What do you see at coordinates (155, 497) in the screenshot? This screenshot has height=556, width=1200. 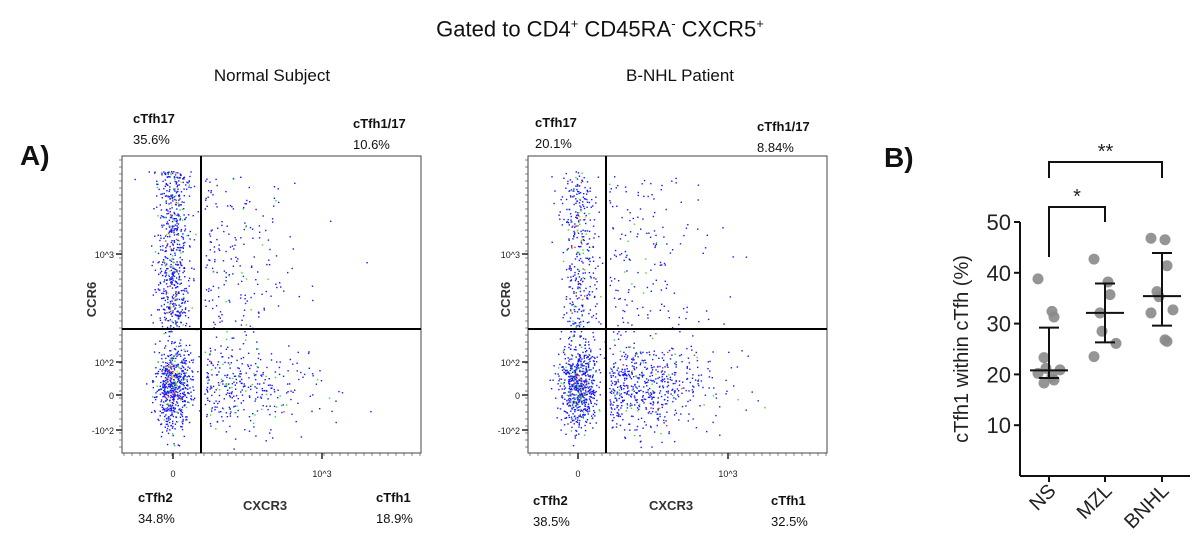 I see `q-ll-name: cTfh2` at bounding box center [155, 497].